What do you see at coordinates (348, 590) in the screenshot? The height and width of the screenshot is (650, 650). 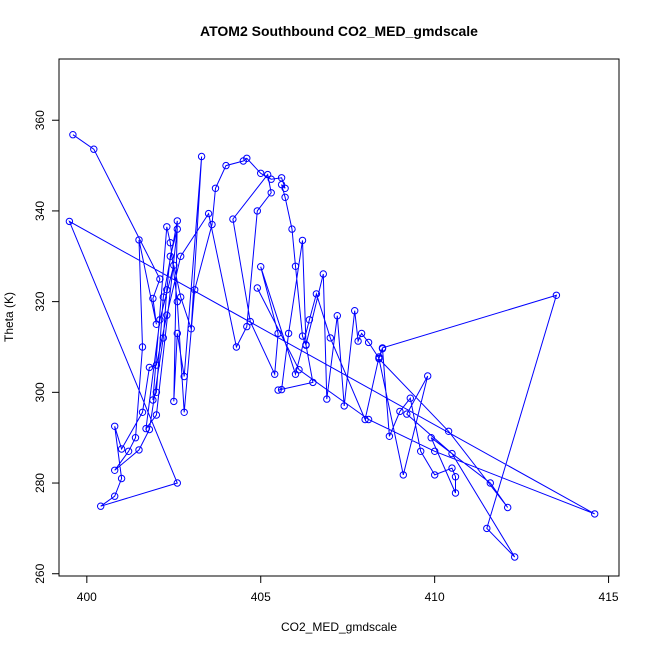 I see `x-axis: 400 405 410 415` at bounding box center [348, 590].